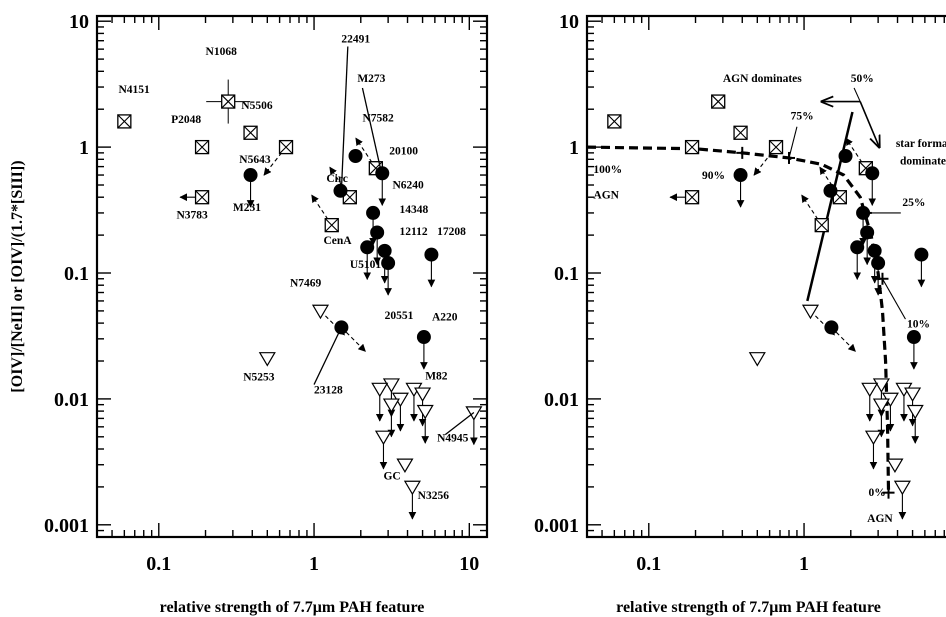  I want to click on chart-1-annotation-label: AGN dominates, so click(762, 79).